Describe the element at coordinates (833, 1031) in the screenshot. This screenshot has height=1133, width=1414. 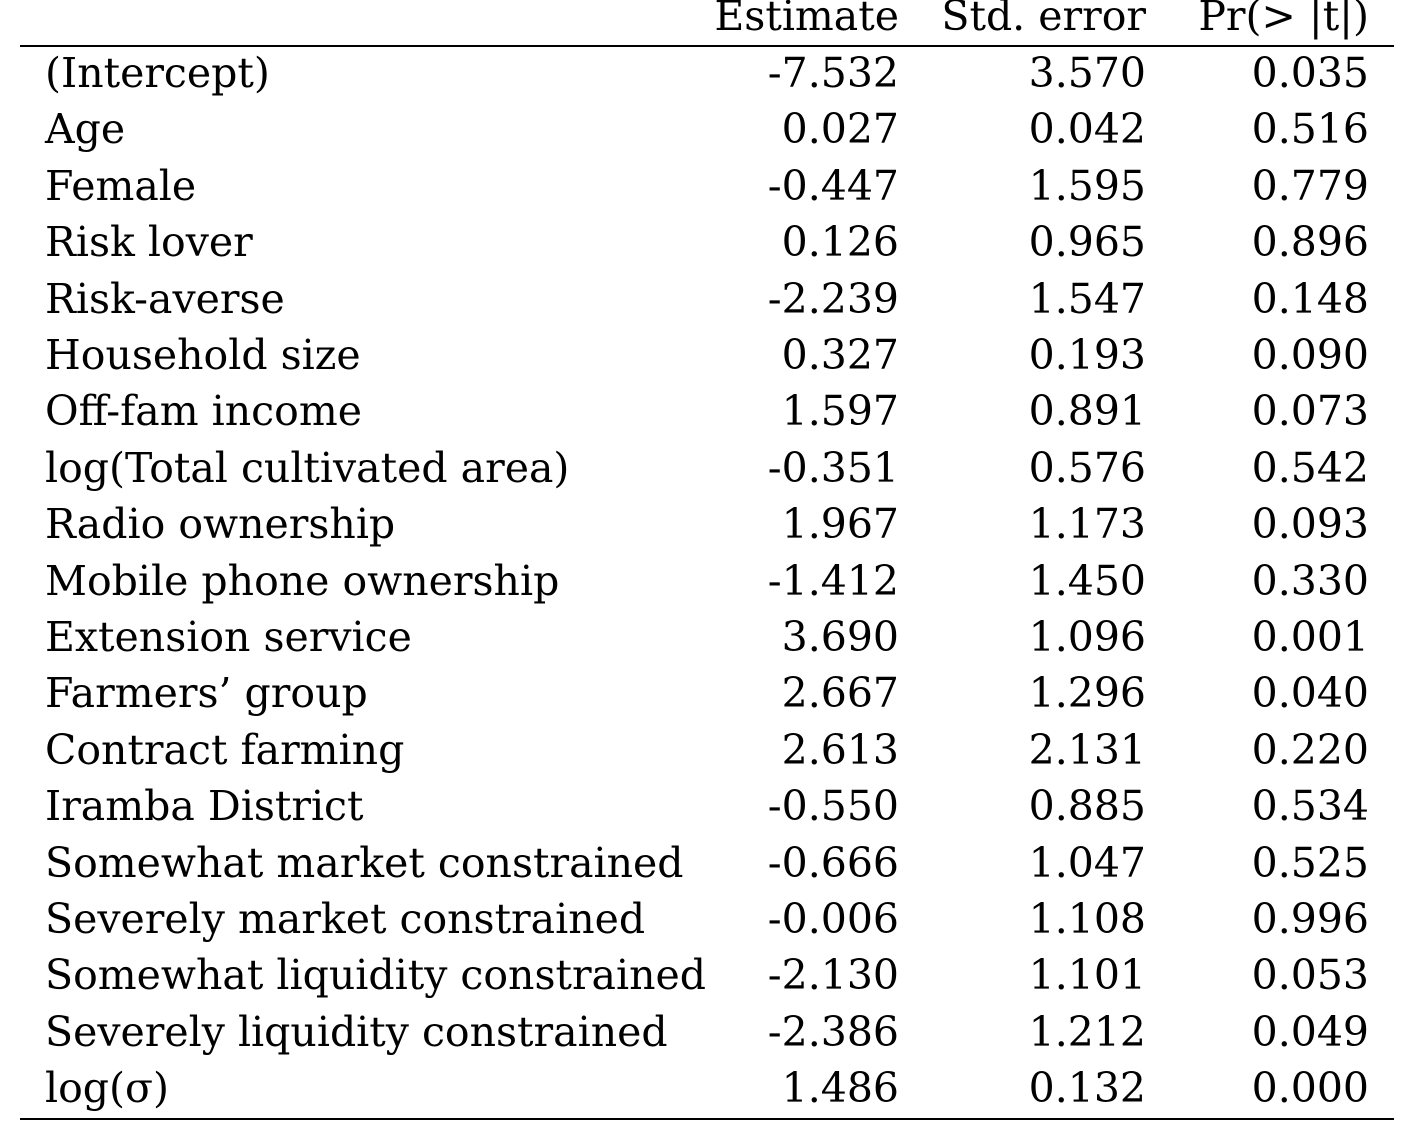
I see `estimate-cell: -2.386` at that location.